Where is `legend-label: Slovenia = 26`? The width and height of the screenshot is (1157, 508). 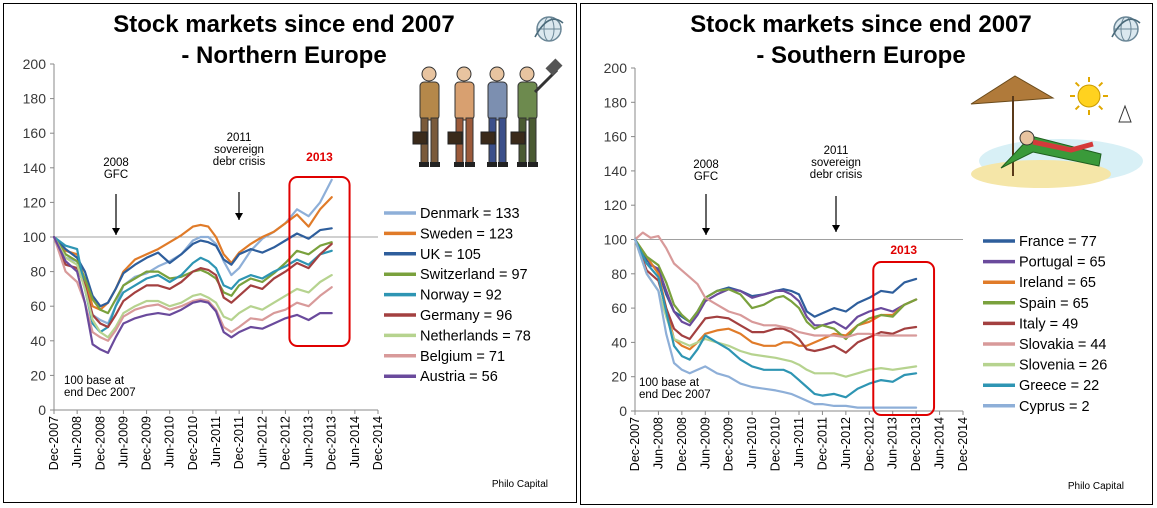
legend-label: Slovenia = 26 is located at coordinates (1063, 366).